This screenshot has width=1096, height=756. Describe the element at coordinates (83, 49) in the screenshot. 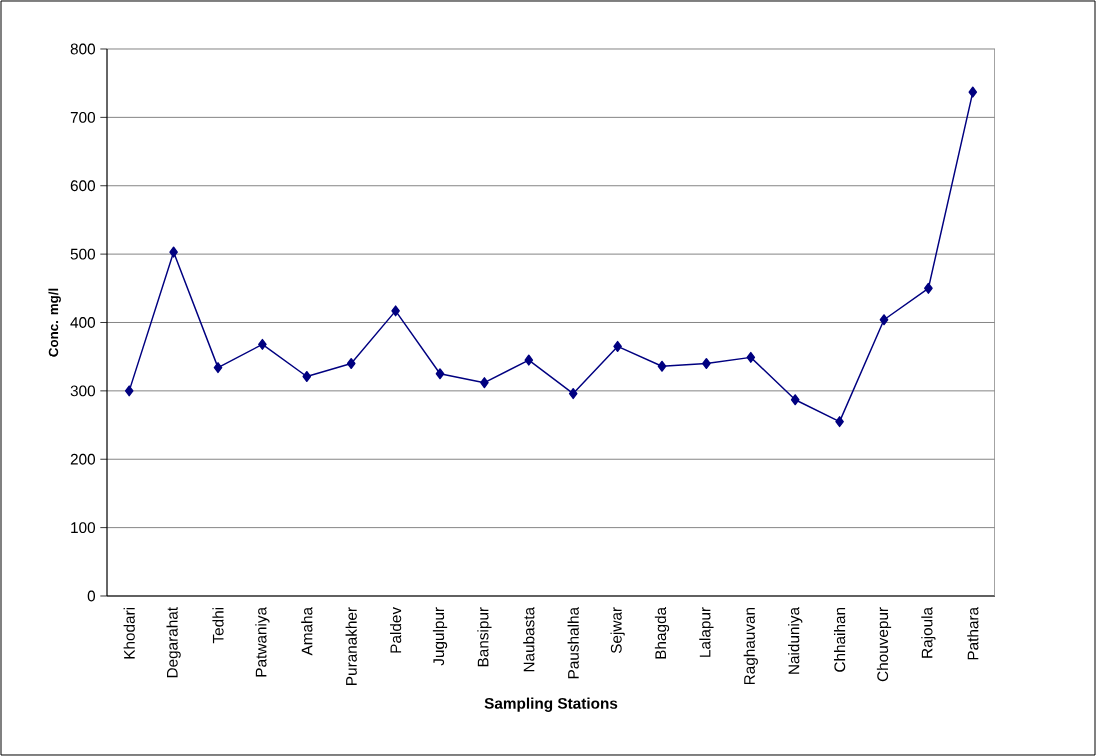

I see `y-tick-label: 800` at that location.